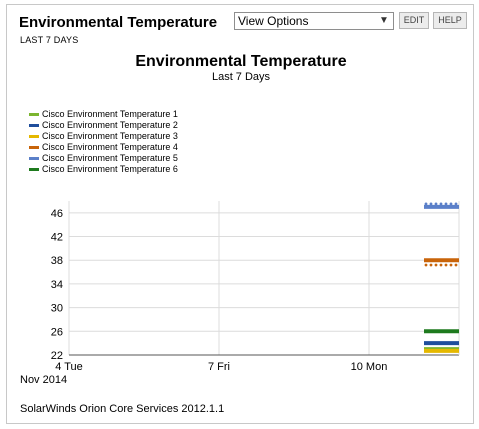 This screenshot has width=479, height=429. Describe the element at coordinates (57, 214) in the screenshot. I see `y-tick-label: 46` at that location.